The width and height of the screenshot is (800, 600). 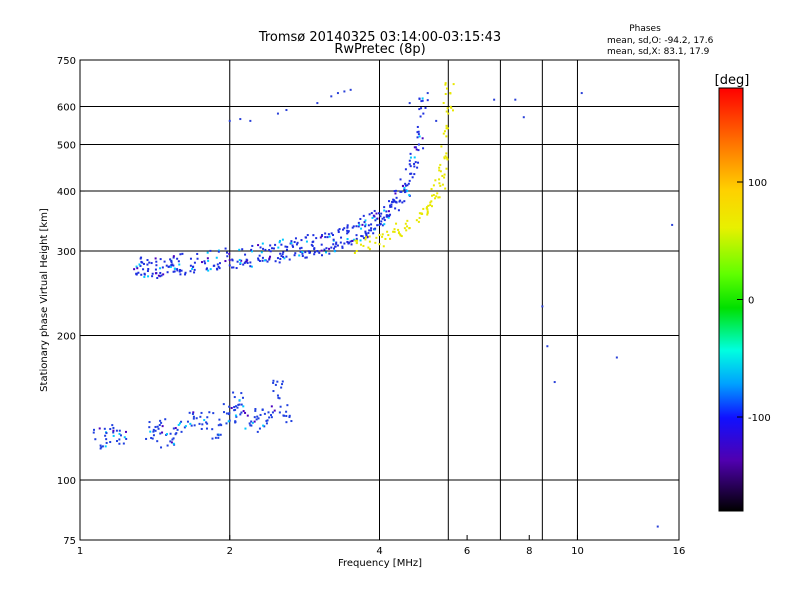 I want to click on y-tick-labels: 75 100 200 300 400 500 600 750, so click(x=66, y=301).